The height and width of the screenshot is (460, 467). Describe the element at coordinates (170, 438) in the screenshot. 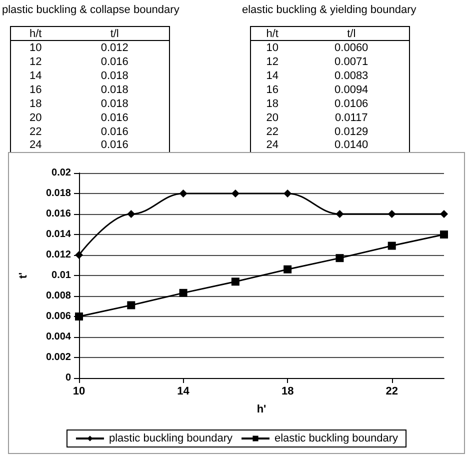

I see `legend-label: plastic buckling boundary` at that location.